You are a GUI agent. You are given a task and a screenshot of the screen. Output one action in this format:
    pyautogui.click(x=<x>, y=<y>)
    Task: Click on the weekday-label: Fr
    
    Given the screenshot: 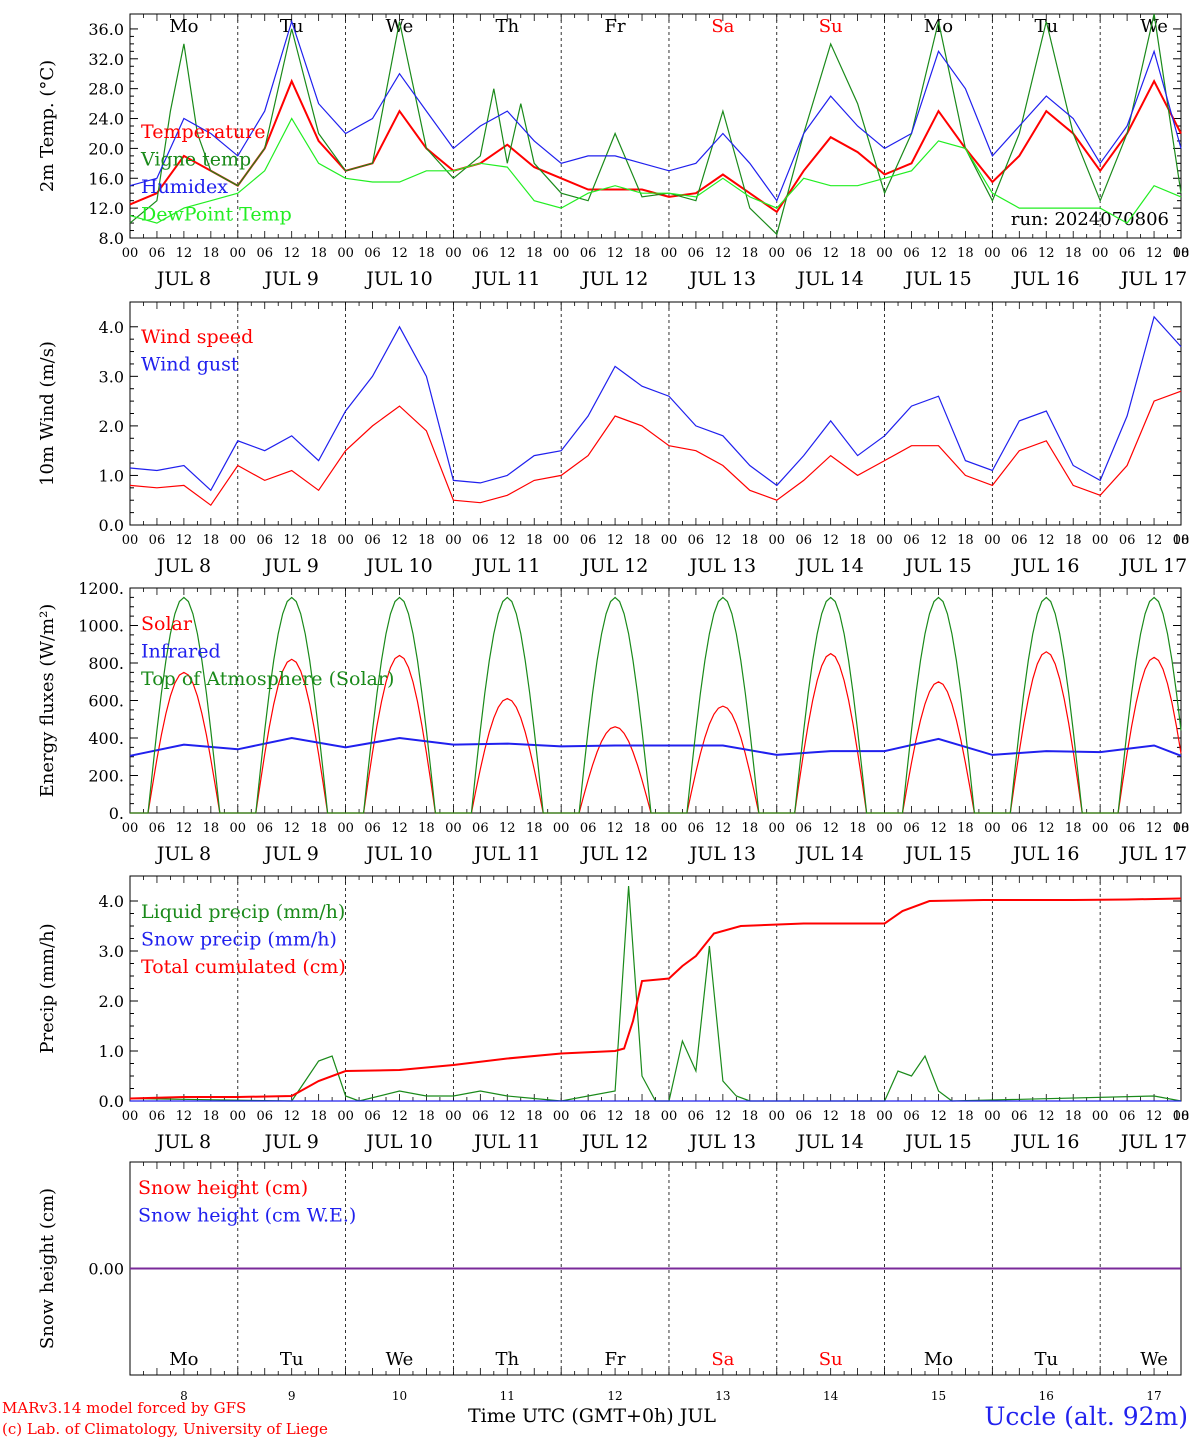 What is the action you would take?
    pyautogui.click(x=615, y=1359)
    